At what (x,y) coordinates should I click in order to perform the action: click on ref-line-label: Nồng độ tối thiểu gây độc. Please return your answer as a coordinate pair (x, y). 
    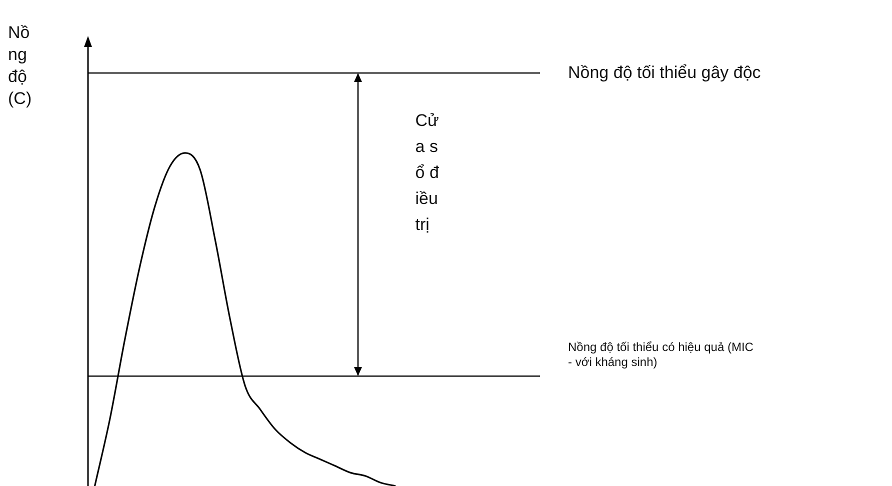
    Looking at the image, I should click on (664, 73).